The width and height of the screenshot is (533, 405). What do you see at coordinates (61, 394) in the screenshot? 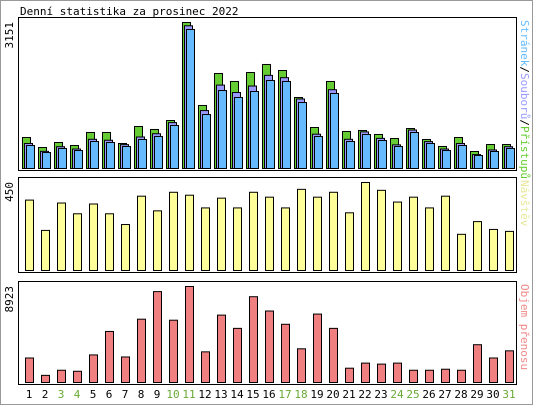
I see `x-tick-label: 3` at bounding box center [61, 394].